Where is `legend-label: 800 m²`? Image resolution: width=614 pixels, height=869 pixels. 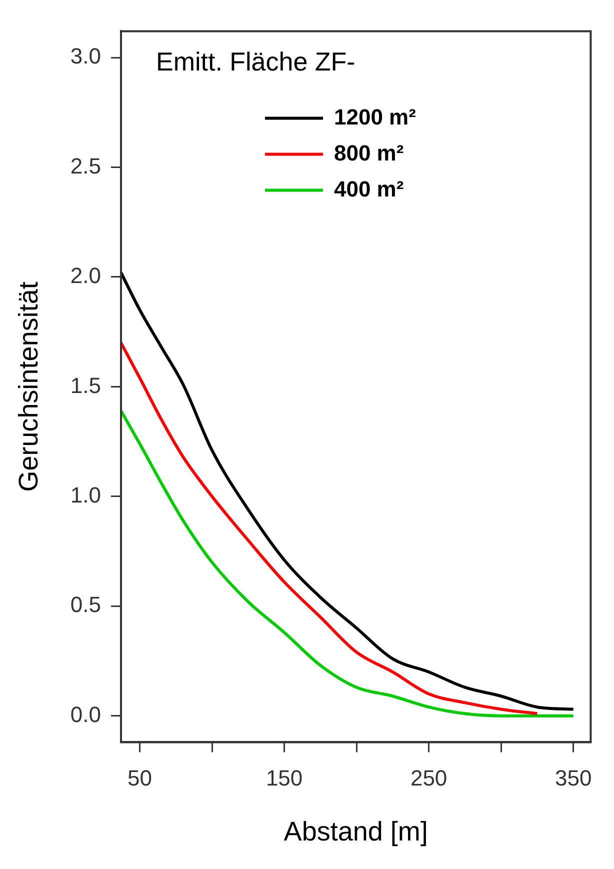
legend-label: 800 m² is located at coordinates (369, 153).